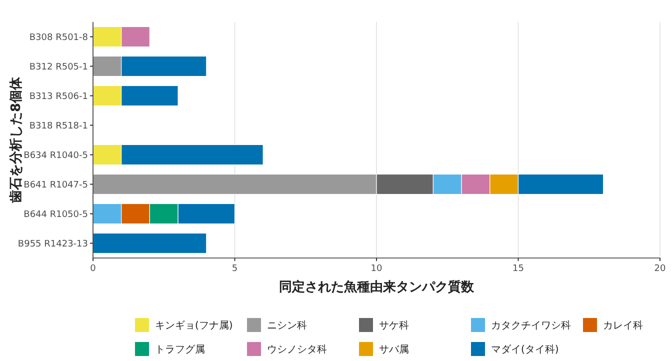 This screenshot has width=672, height=361. What do you see at coordinates (525, 350) in the screenshot?
I see `legend-label: マダイ(タイ科)` at bounding box center [525, 350].